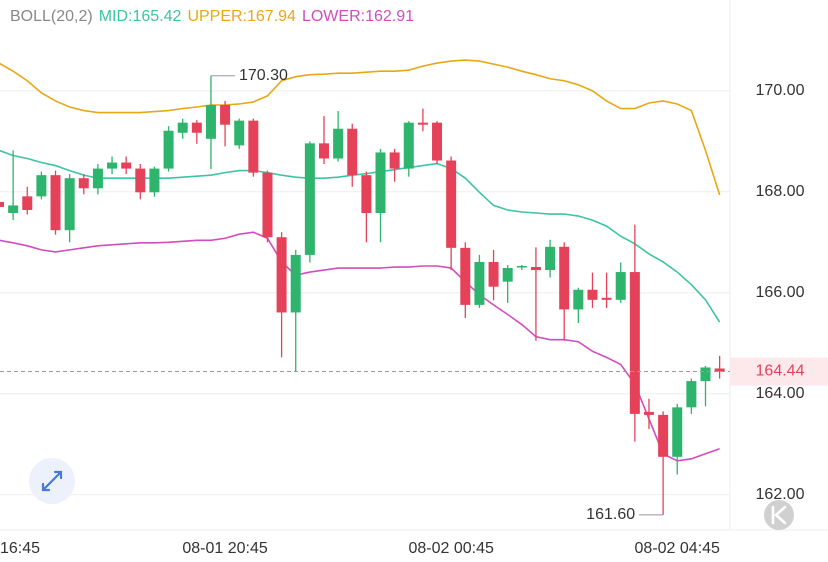 The height and width of the screenshot is (562, 828). Describe the element at coordinates (140, 16) in the screenshot. I see `legend-entry: MID:165.42` at that location.